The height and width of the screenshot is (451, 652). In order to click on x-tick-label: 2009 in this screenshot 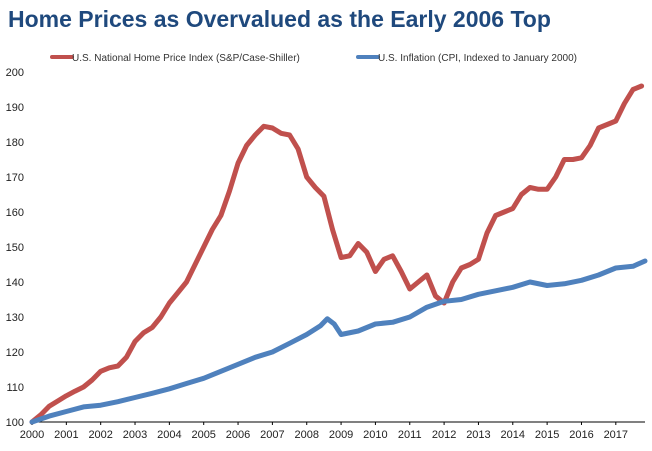, I will do `click(341, 435)`.